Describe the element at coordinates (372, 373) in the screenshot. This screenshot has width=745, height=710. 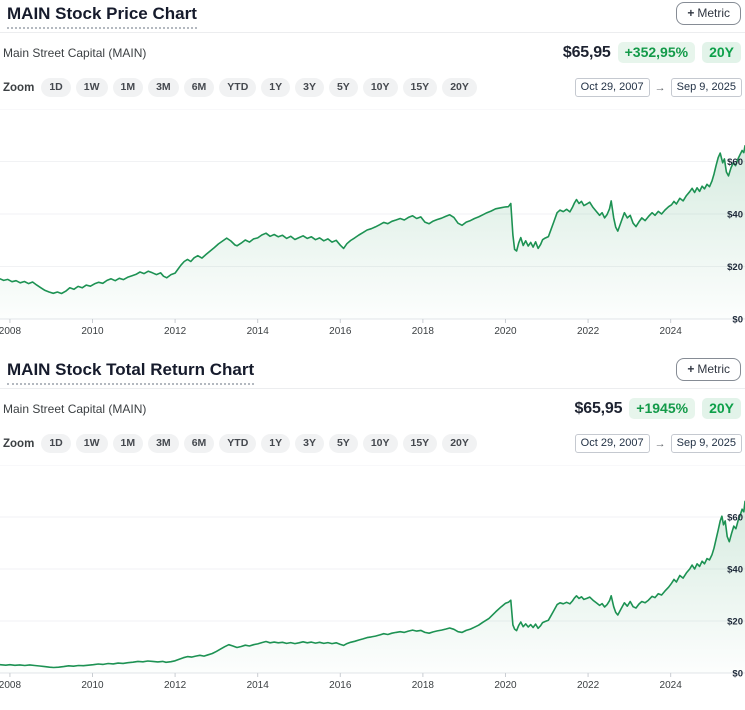
I see `total-return-chart-header: MAIN Stock Total Return Chart + Metric` at that location.